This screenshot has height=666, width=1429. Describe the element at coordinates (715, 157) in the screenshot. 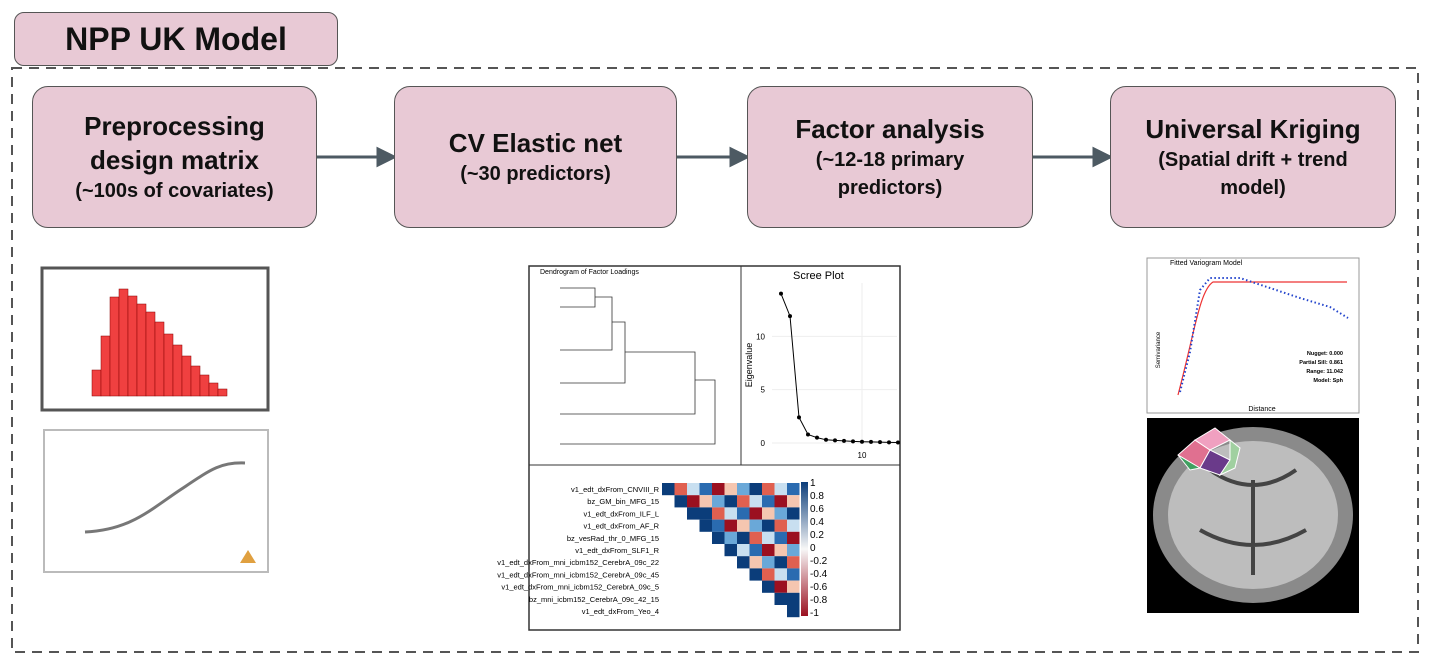

I see `arrows` at that location.